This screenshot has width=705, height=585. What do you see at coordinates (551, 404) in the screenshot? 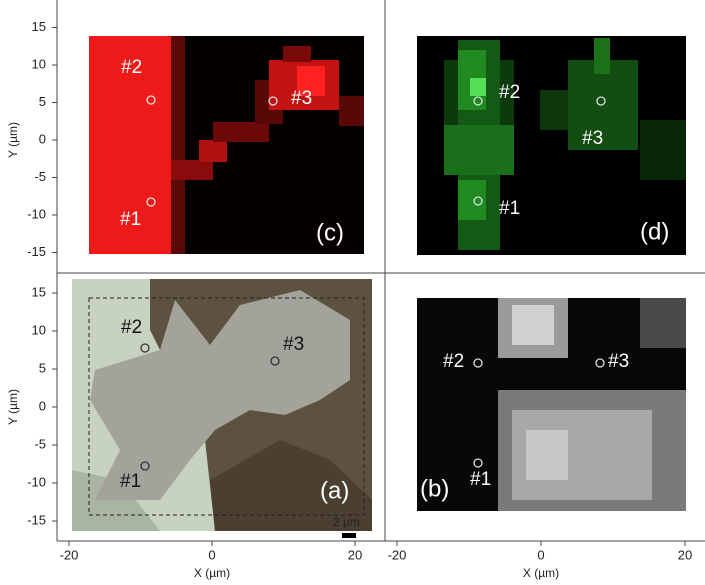
I see `map-b: #1 #2 #3 (b)` at bounding box center [551, 404].